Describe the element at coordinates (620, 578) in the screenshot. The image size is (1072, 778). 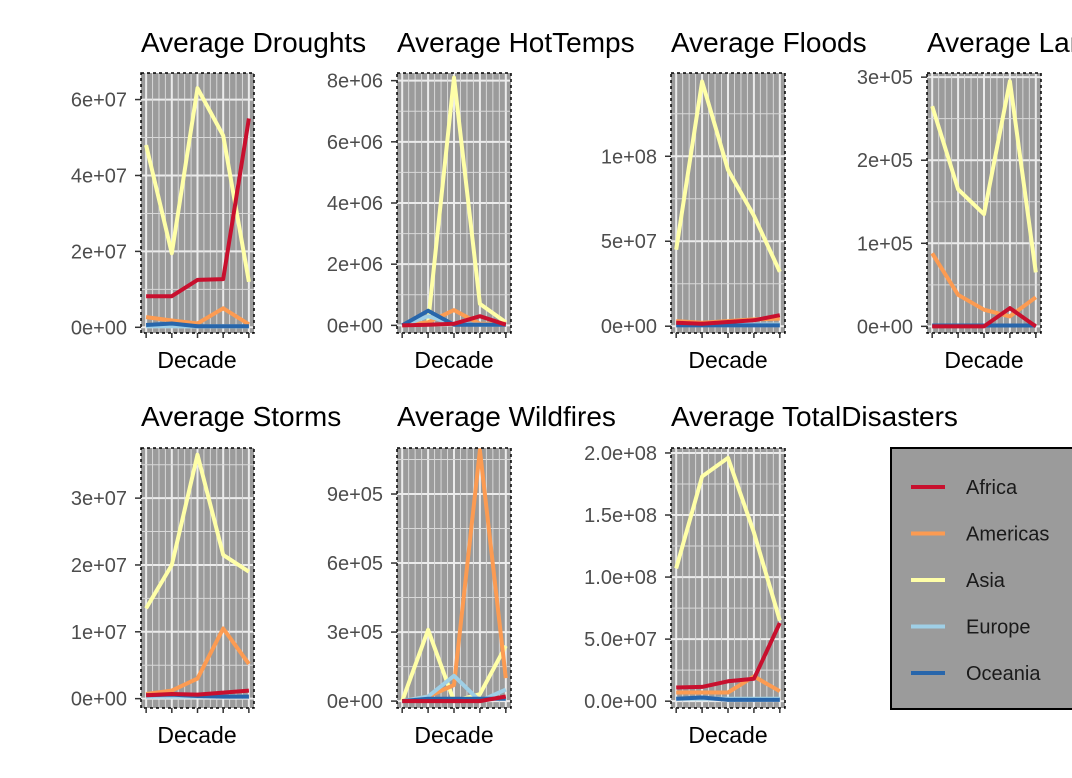
I see `y-tick-label: 1.0e+08` at that location.